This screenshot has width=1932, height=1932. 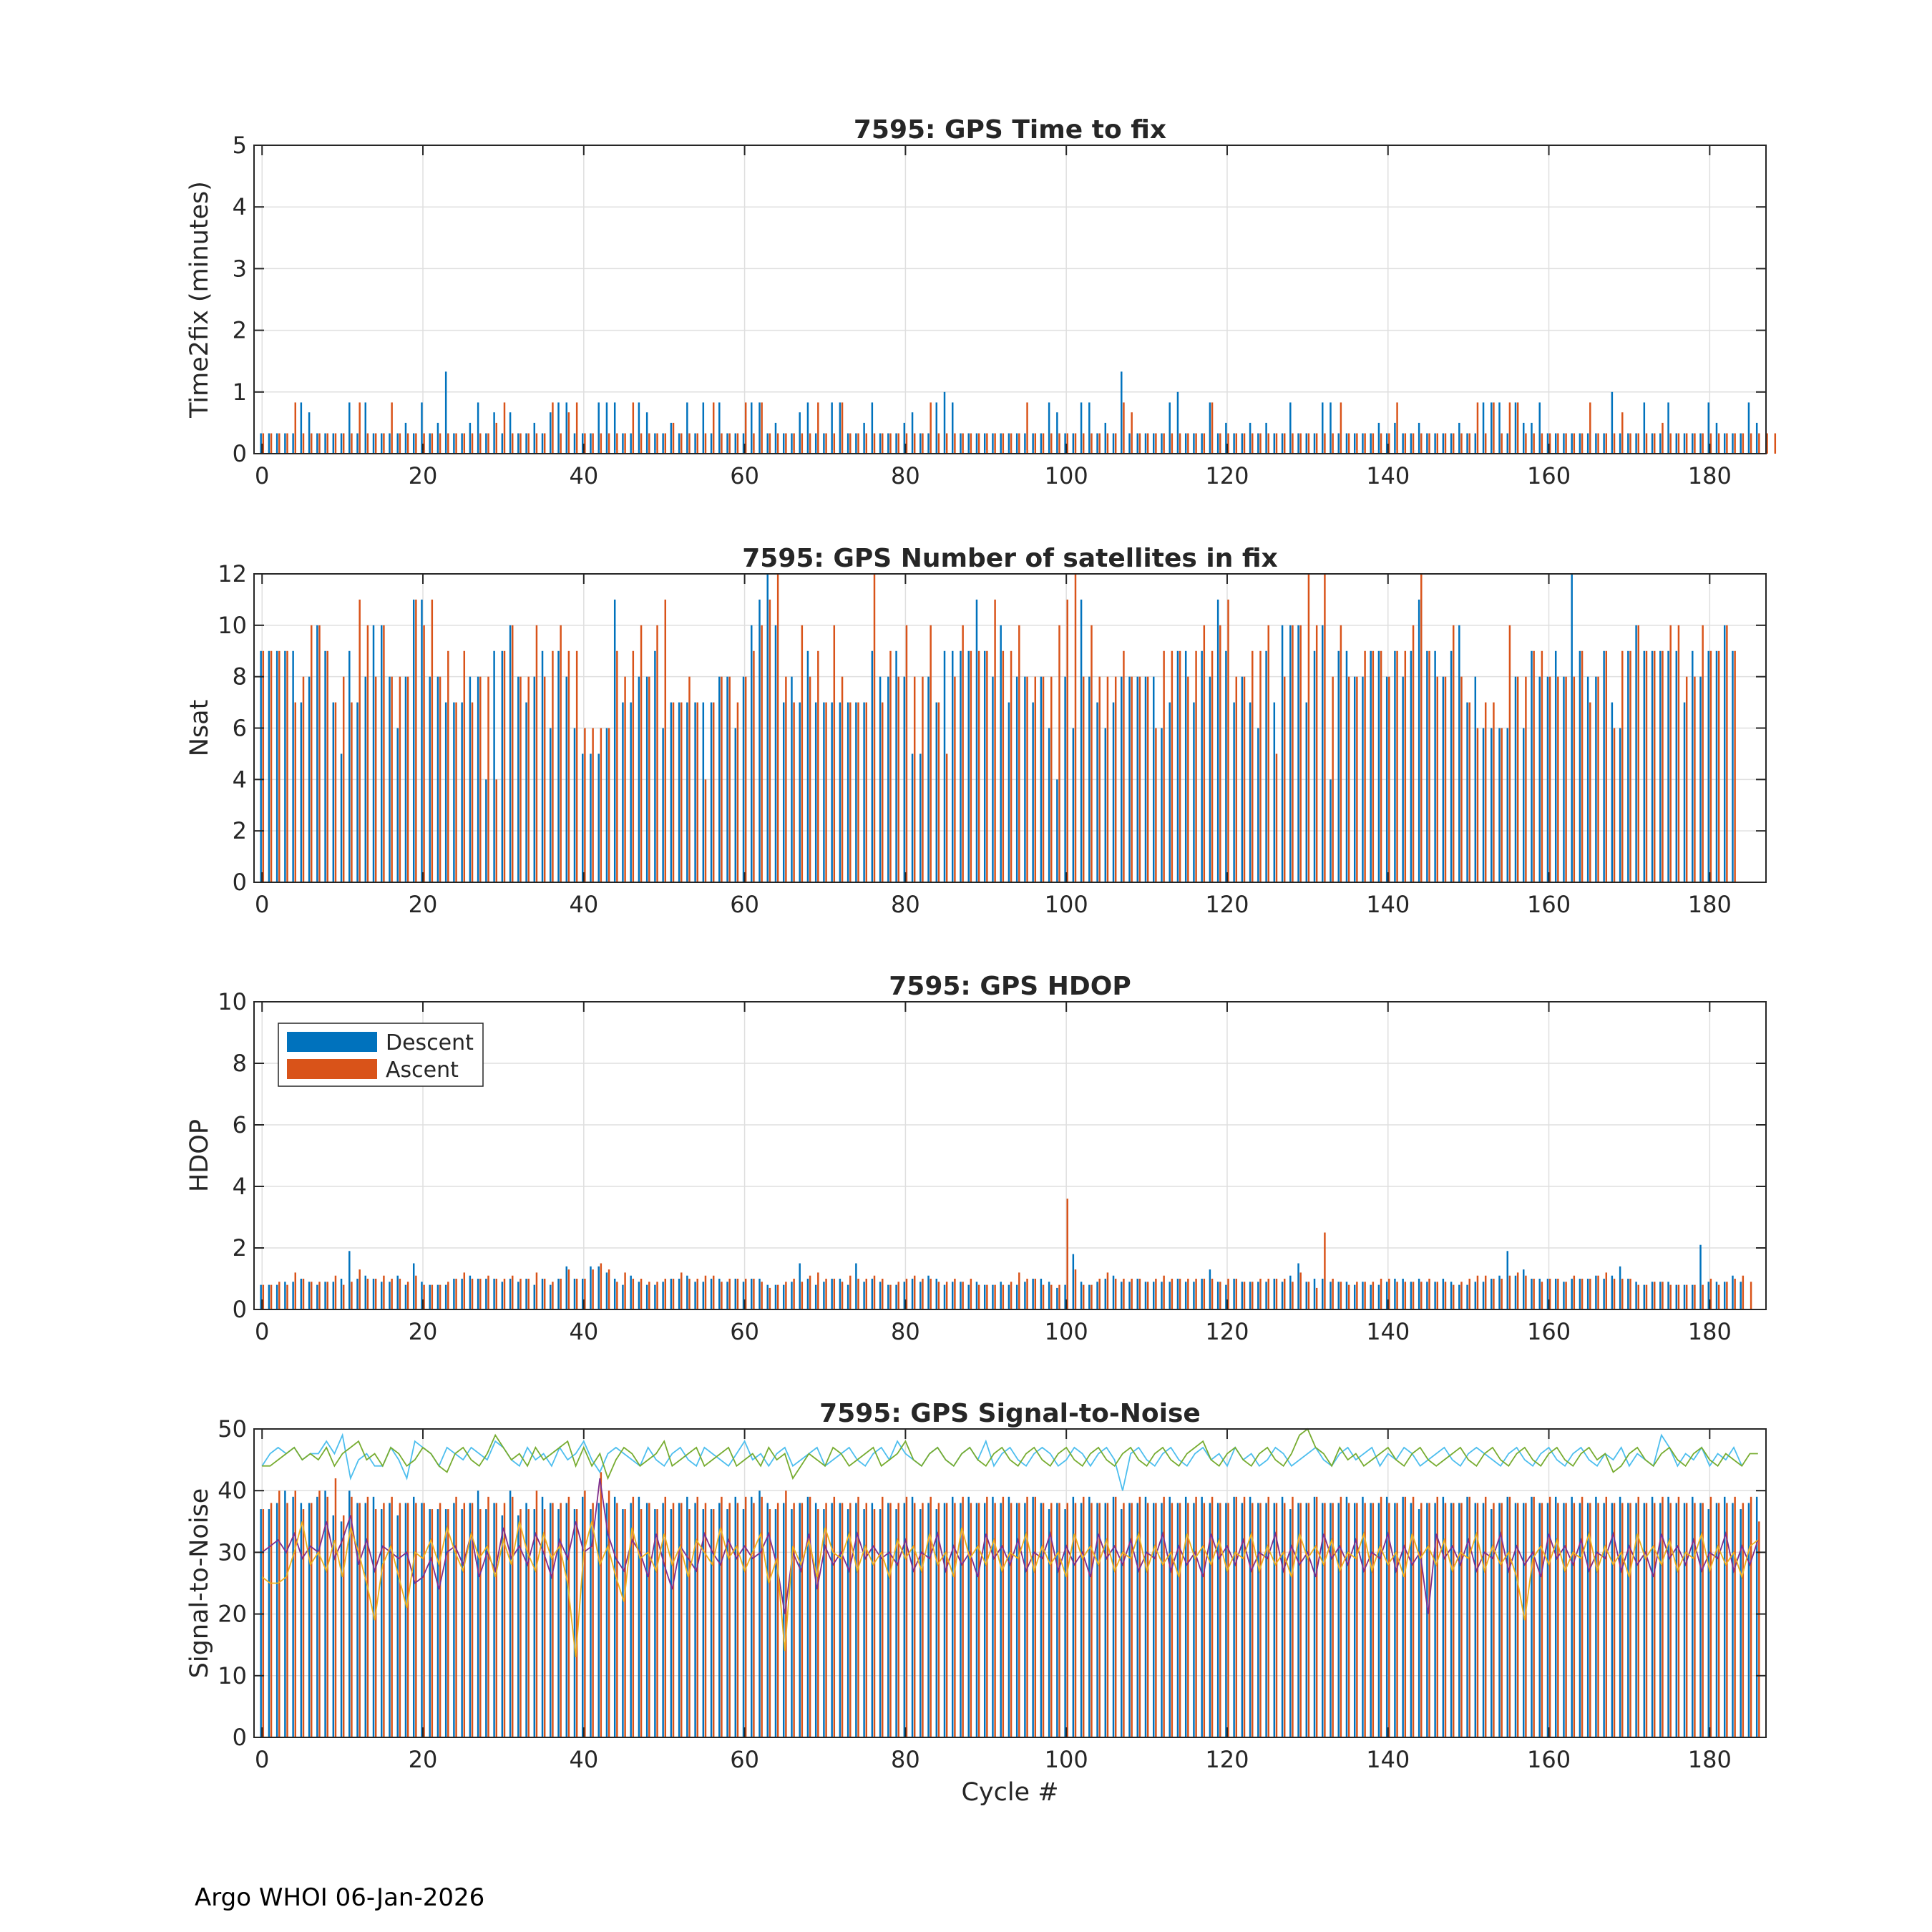 I want to click on y-tick-label: 2, so click(x=240, y=830).